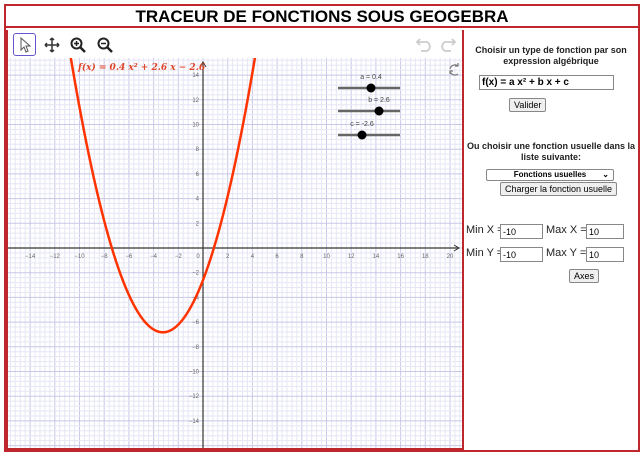 This screenshot has height=457, width=644. Describe the element at coordinates (322, 17) in the screenshot. I see `page-title: TRACEUR DE FONCTIONS SOUS GEOGEBRA` at that location.